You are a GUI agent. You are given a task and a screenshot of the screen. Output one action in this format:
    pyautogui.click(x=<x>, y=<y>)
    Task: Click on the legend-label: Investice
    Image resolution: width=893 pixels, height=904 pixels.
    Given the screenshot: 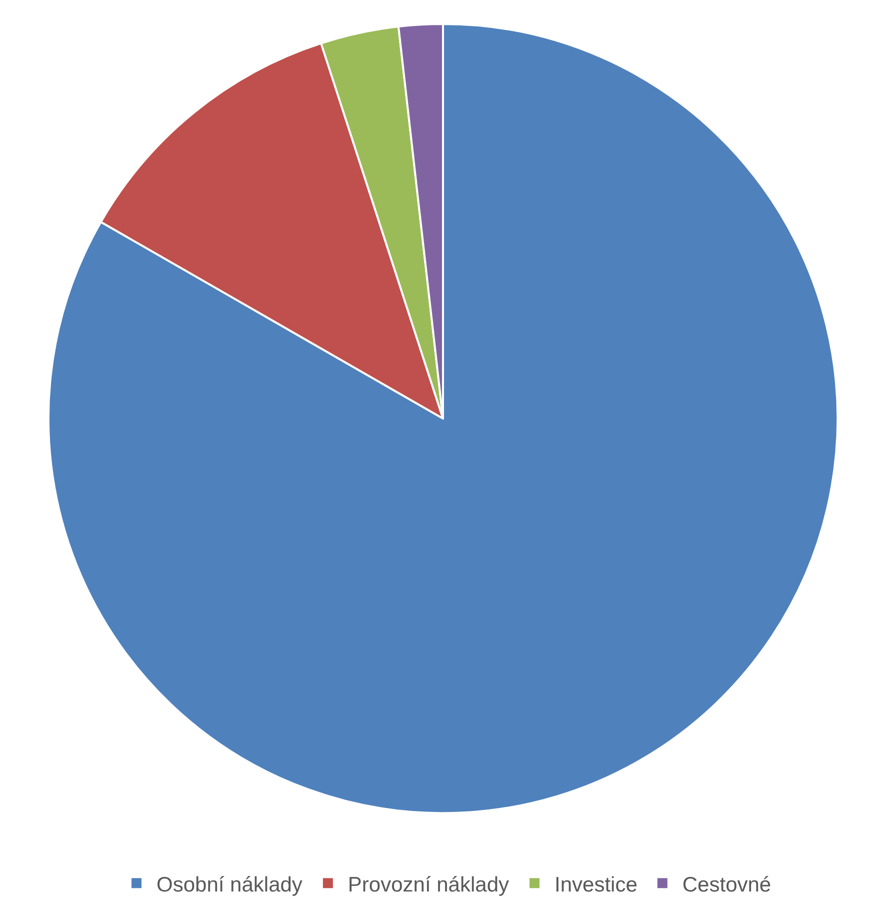 What is the action you would take?
    pyautogui.click(x=596, y=884)
    